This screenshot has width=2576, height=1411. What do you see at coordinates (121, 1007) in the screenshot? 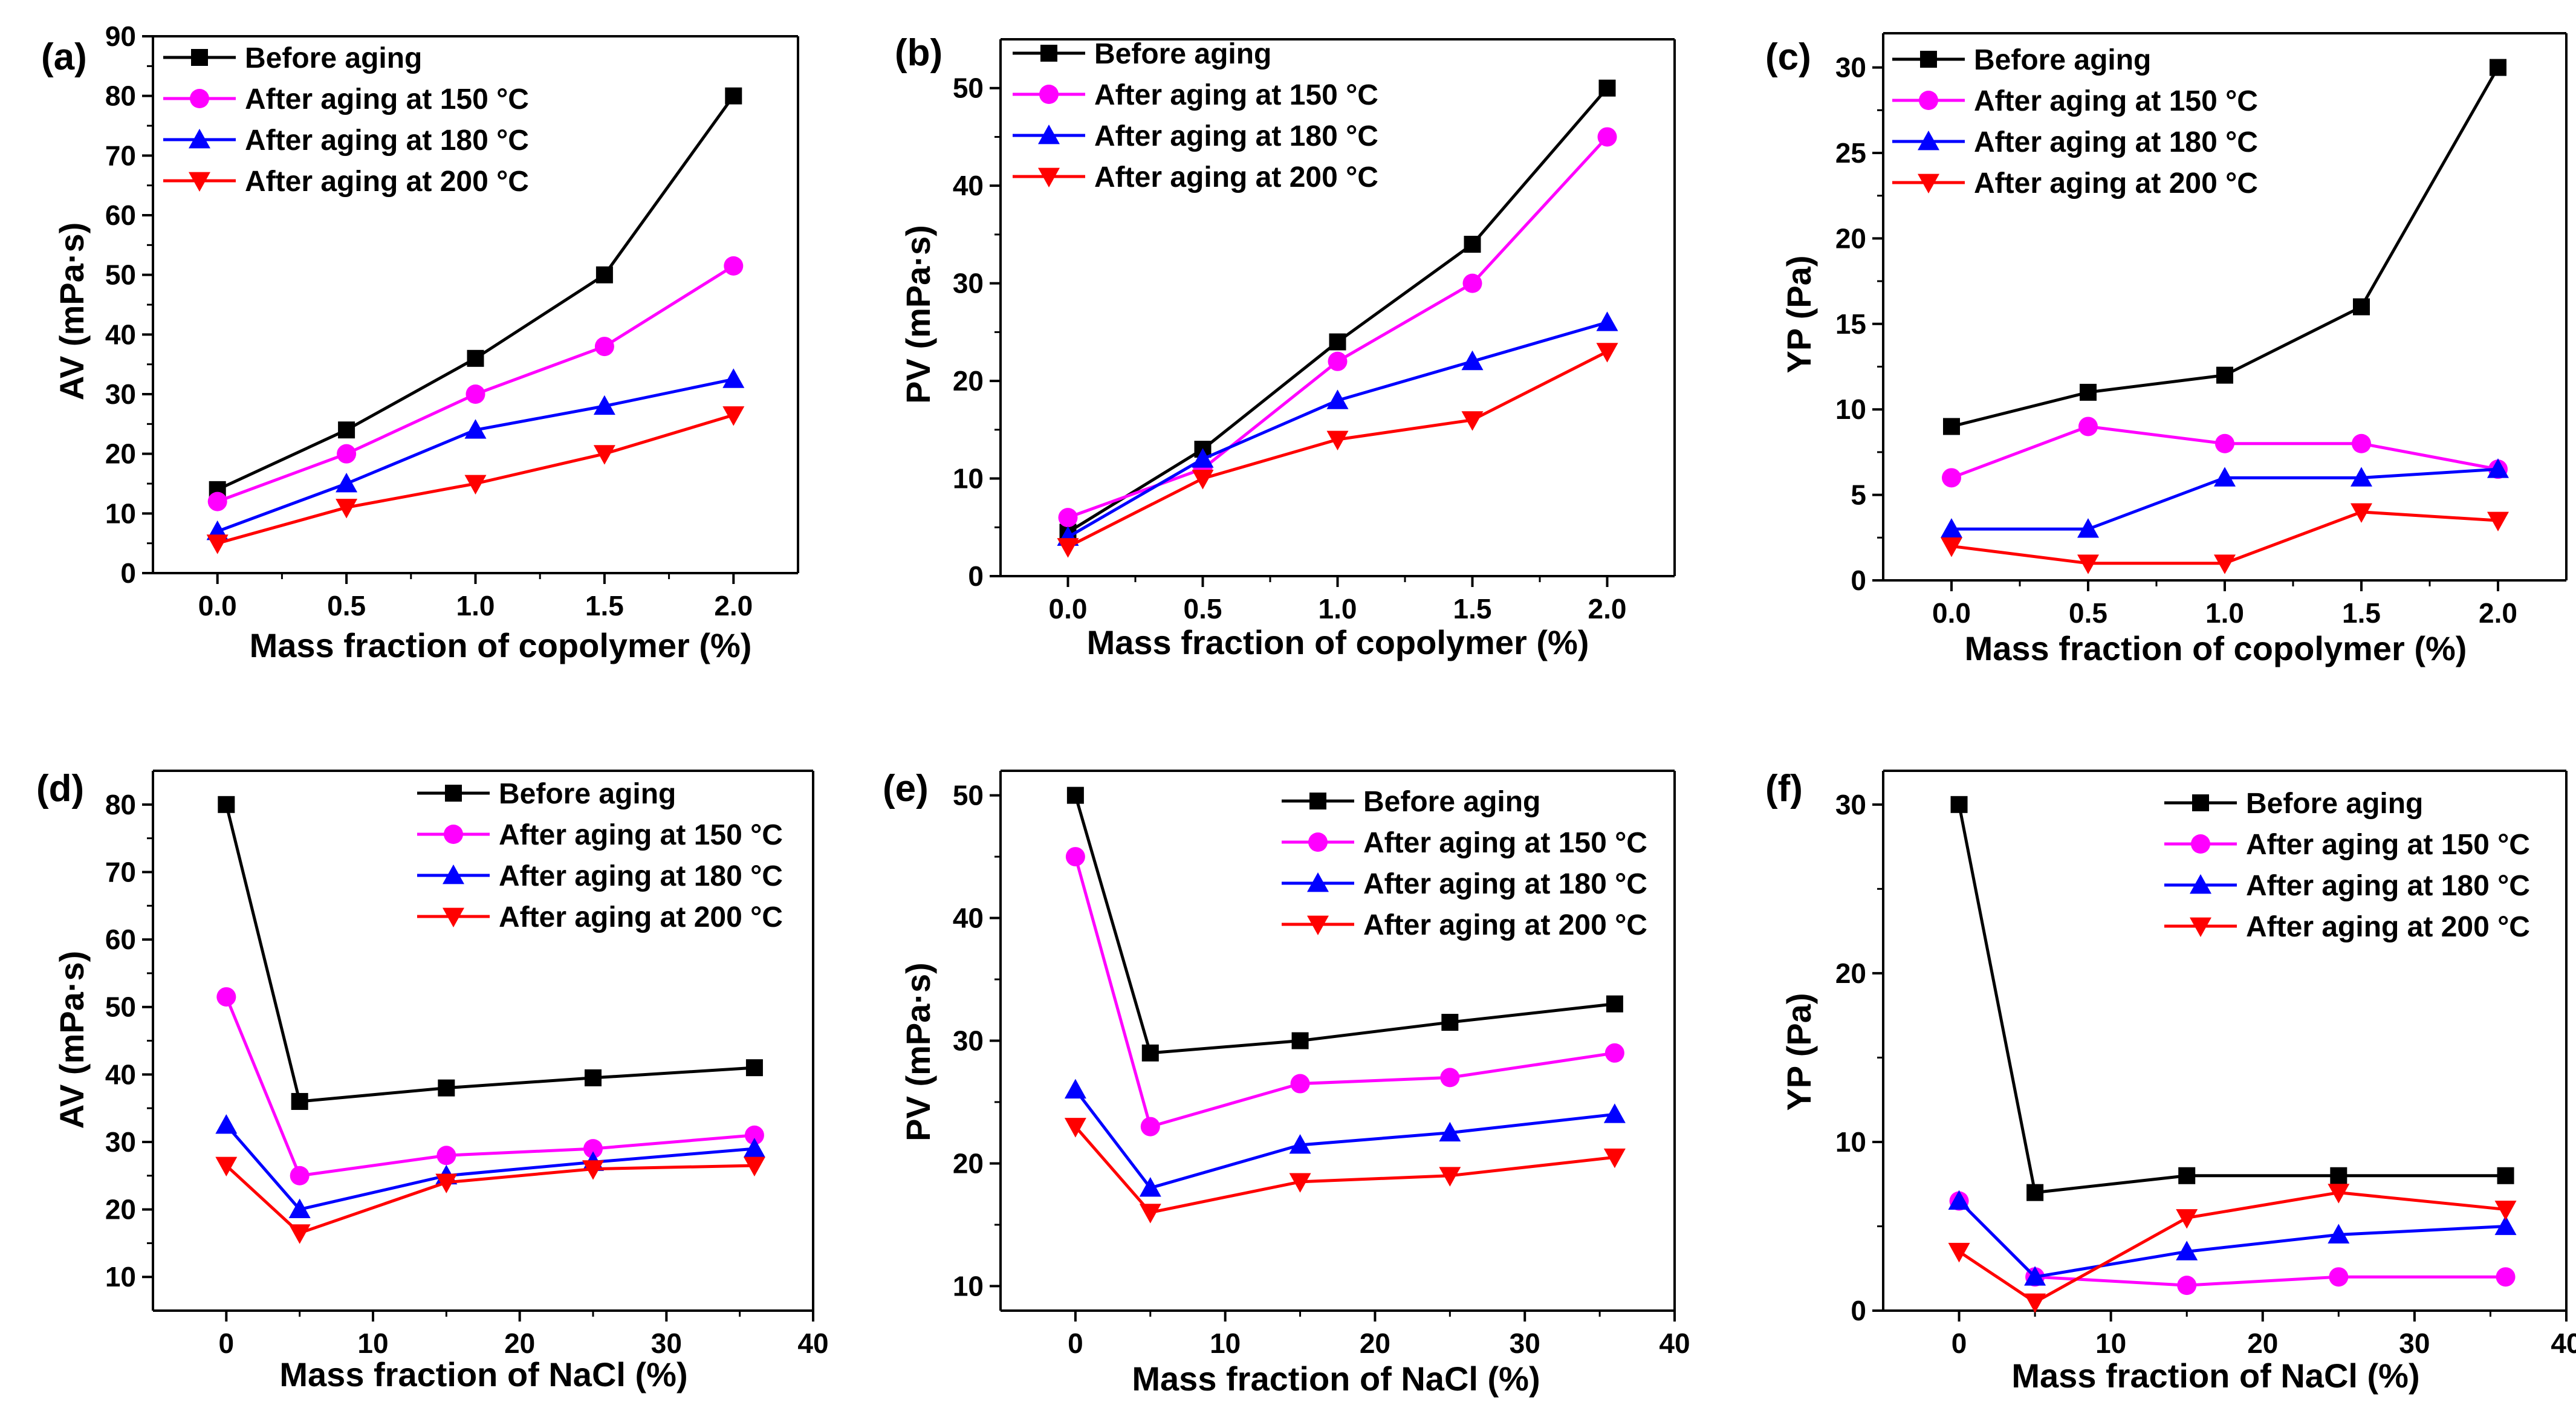
I see `panel-d-y-tick-label: 50` at bounding box center [121, 1007].